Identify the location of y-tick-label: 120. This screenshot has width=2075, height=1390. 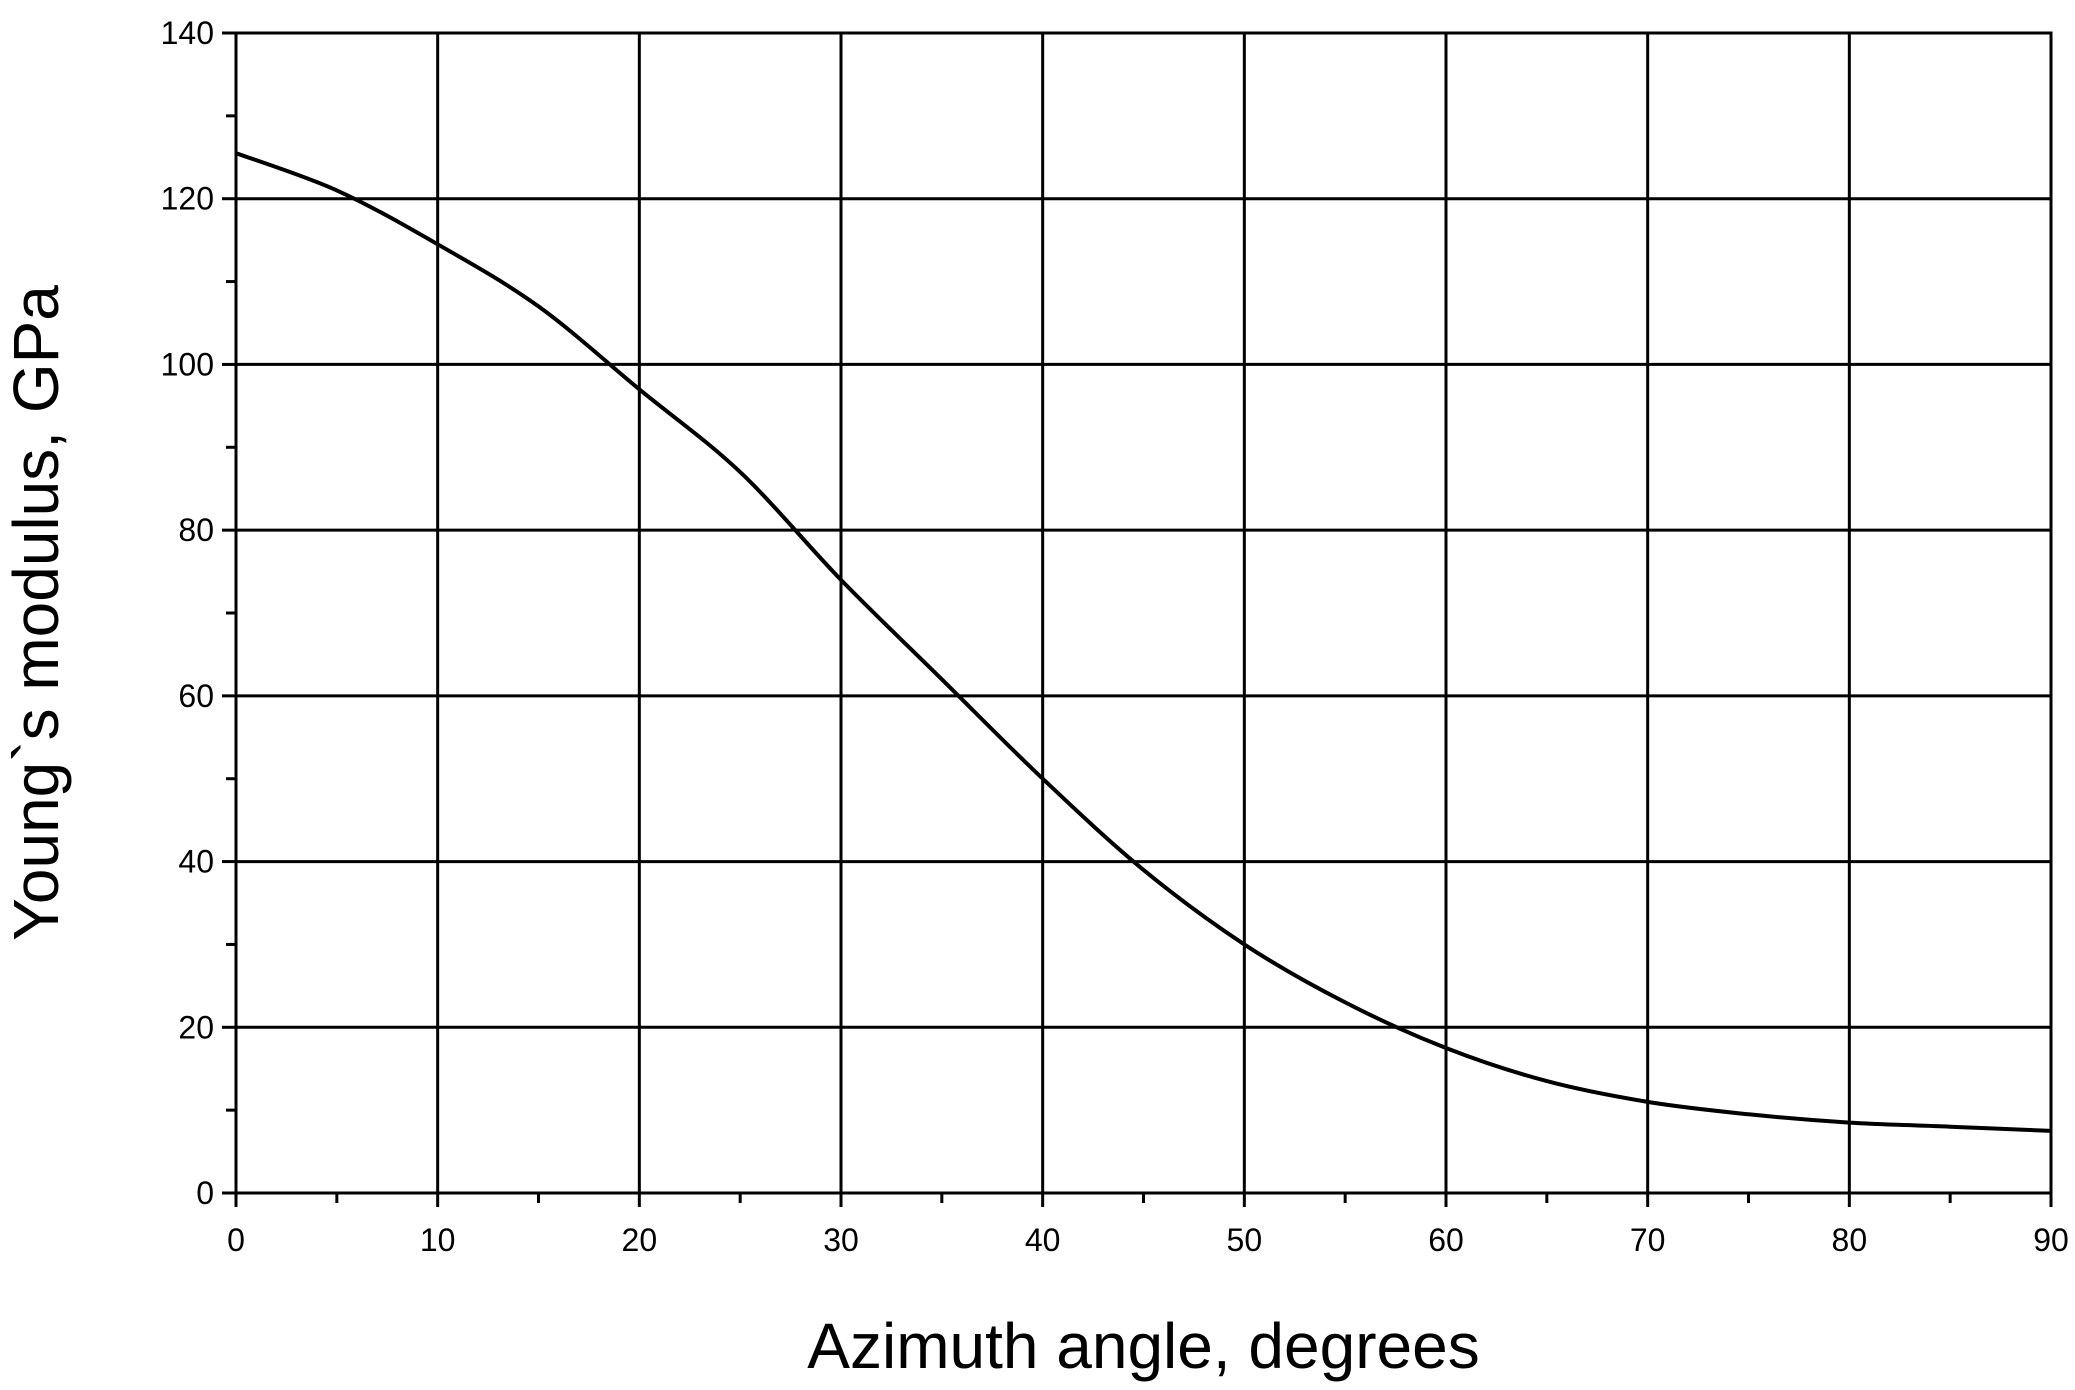
(187, 199).